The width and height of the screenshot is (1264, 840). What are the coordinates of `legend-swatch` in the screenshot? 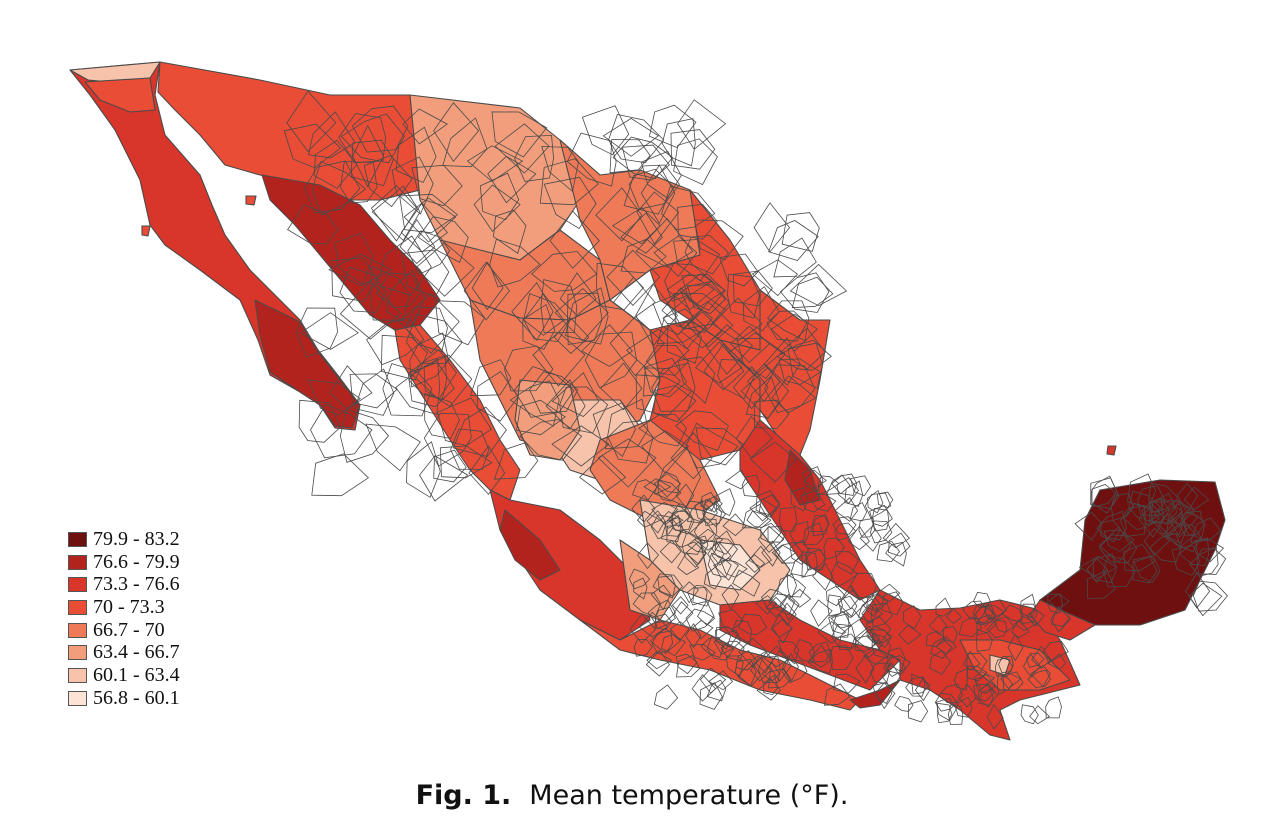 It's located at (77, 562).